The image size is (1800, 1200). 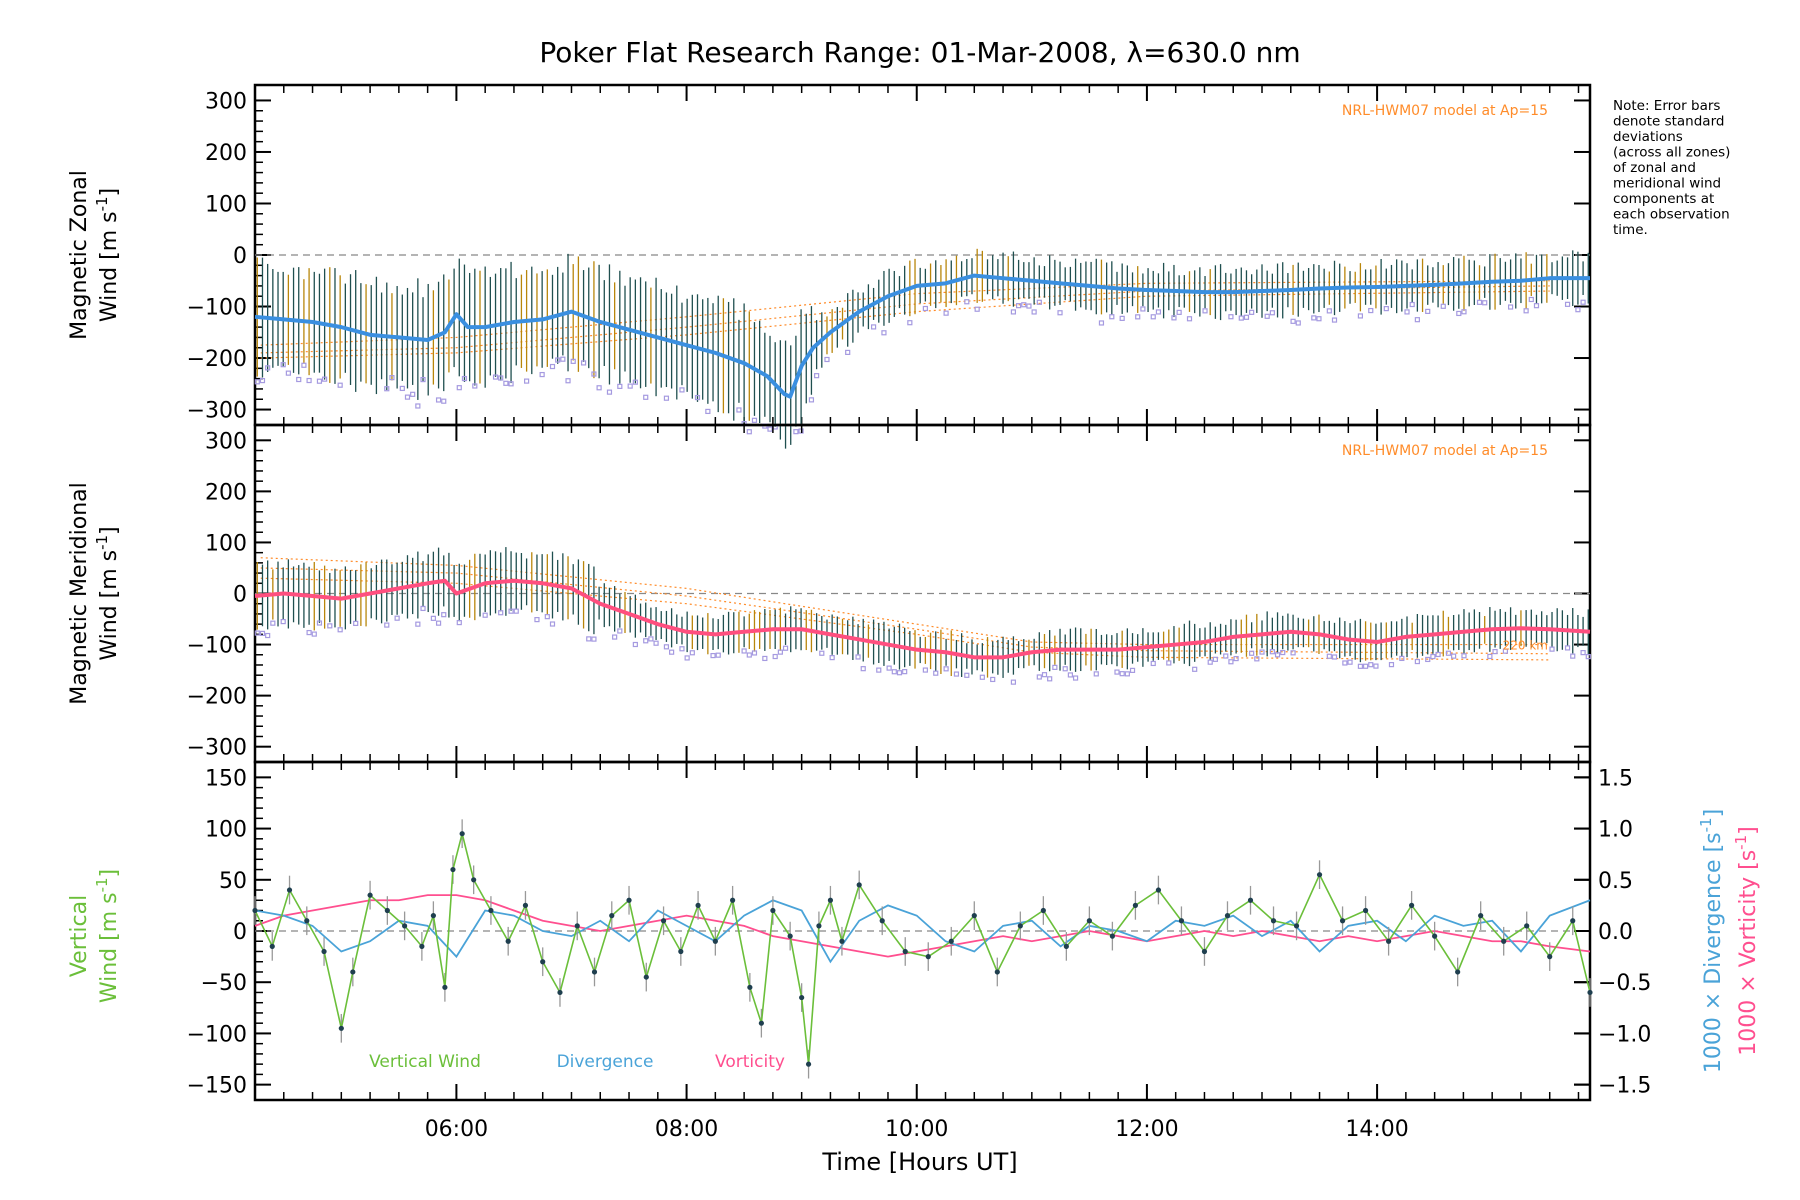 What do you see at coordinates (240, 932) in the screenshot?
I see `y-tick-label: 0` at bounding box center [240, 932].